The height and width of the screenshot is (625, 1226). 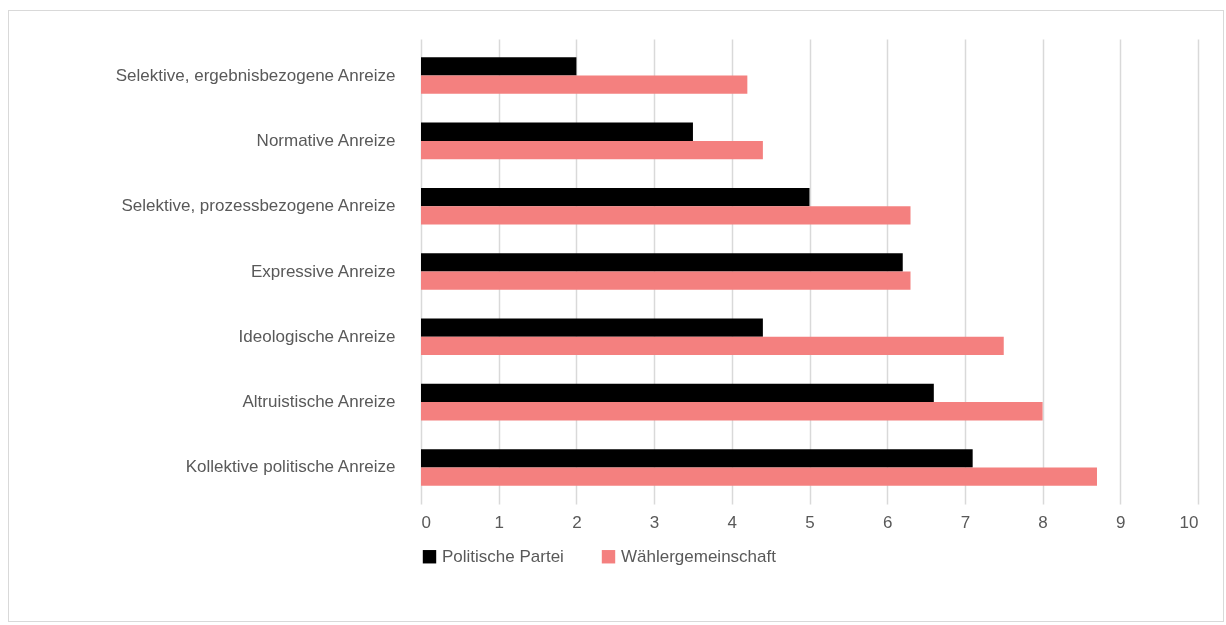 What do you see at coordinates (654, 522) in the screenshot?
I see `x-tick-label: 3` at bounding box center [654, 522].